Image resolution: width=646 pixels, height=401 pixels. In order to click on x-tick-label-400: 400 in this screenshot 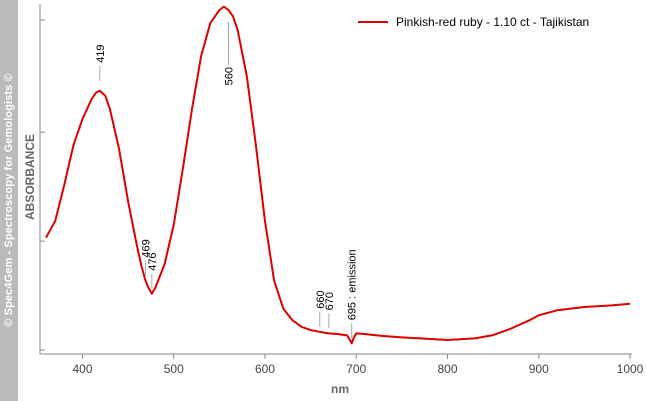, I will do `click(82, 369)`.